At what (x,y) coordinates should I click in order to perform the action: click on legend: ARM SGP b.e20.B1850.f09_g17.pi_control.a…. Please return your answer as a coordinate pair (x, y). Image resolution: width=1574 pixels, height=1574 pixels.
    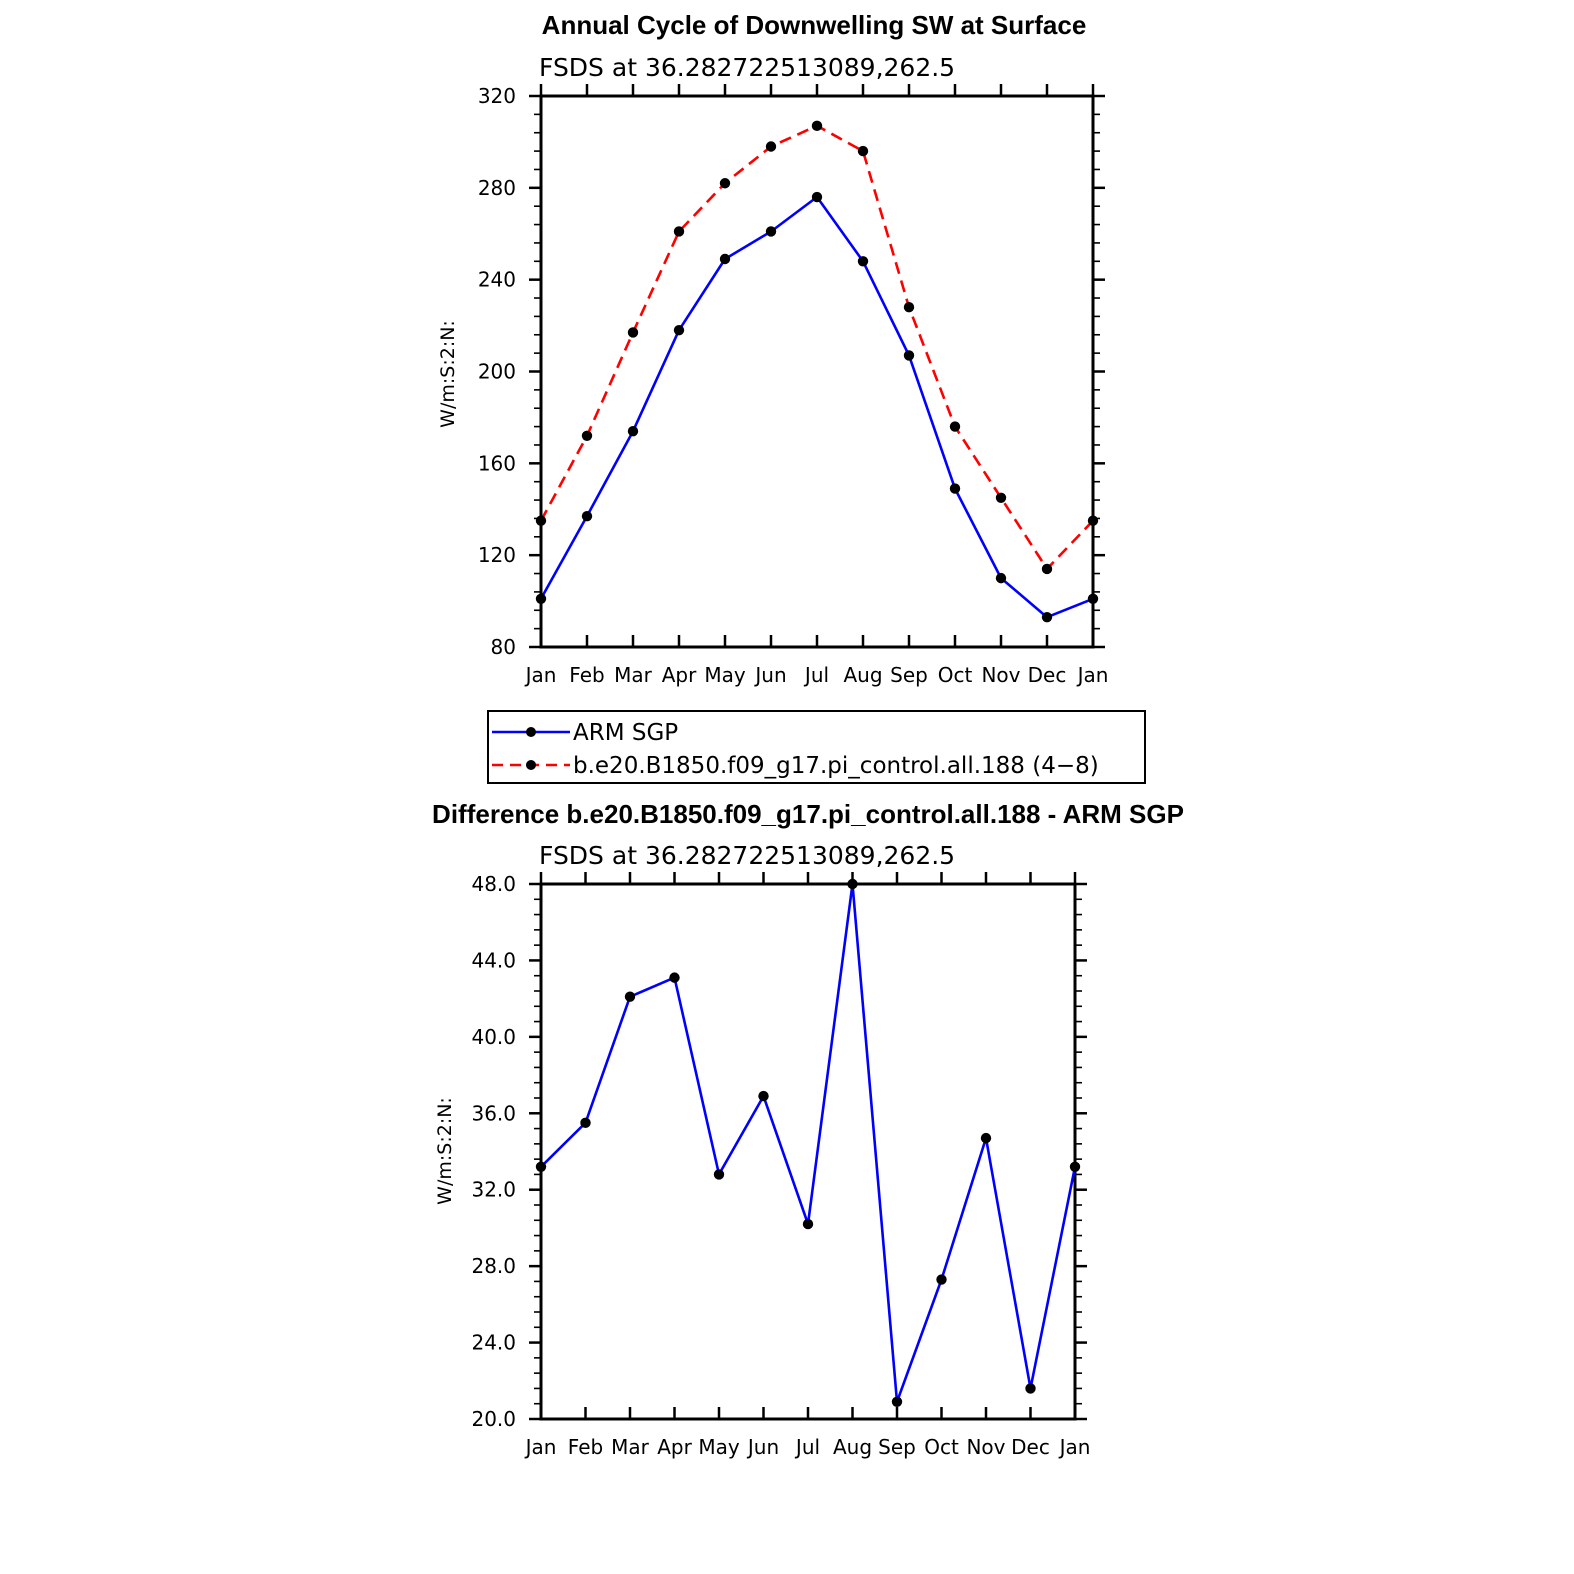
    Looking at the image, I should click on (816, 747).